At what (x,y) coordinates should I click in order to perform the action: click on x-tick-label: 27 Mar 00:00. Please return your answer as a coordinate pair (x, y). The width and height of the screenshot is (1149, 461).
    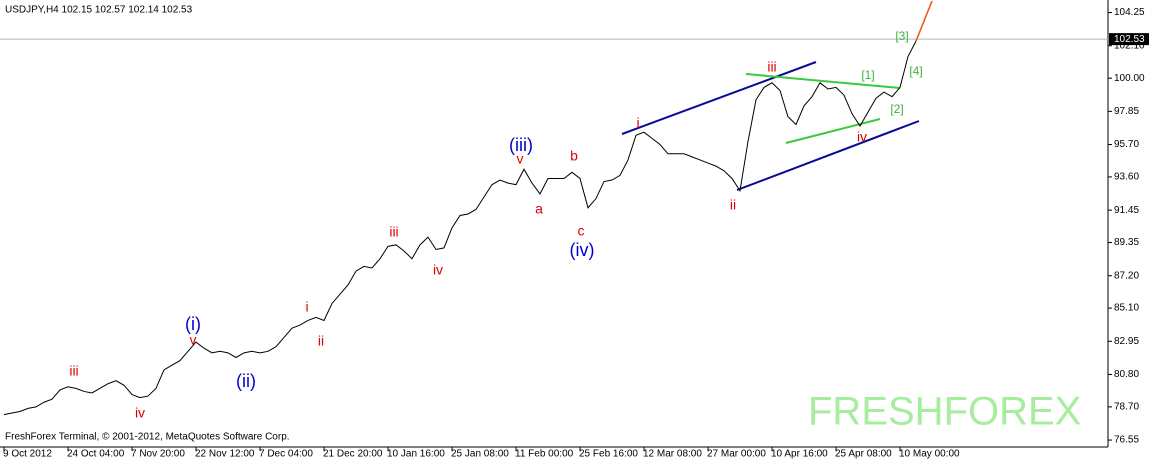
    Looking at the image, I should click on (736, 454).